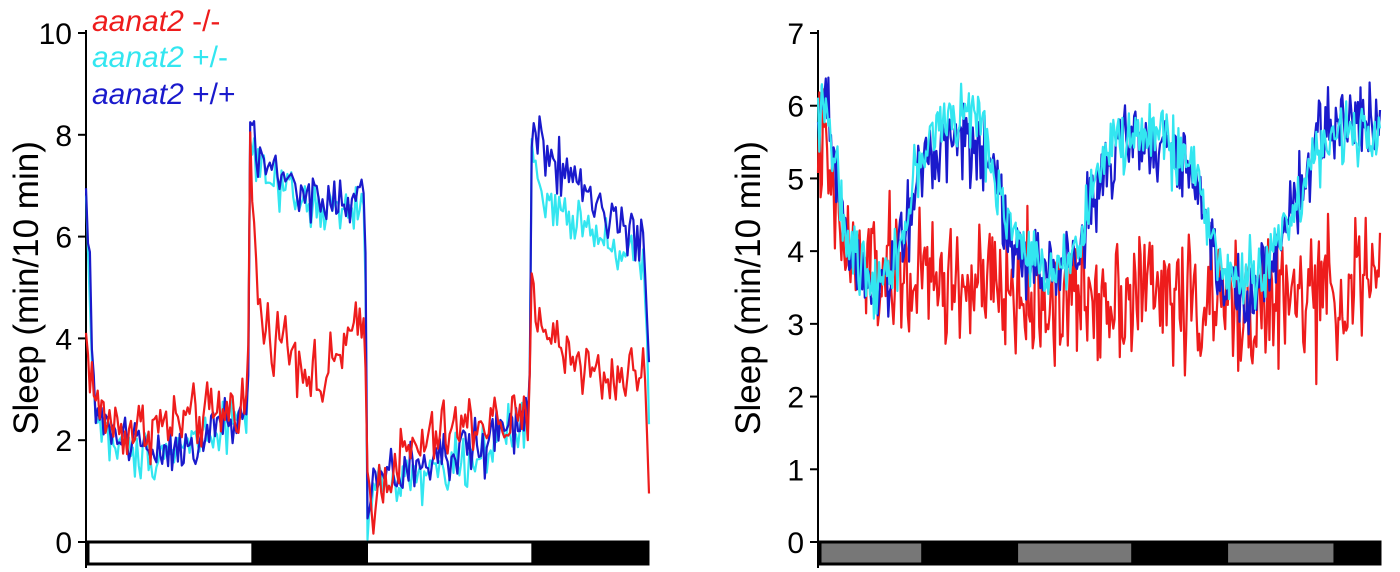 This screenshot has height=572, width=1400. I want to click on left-y-axis-ticks: 0 2 4 6 8 10, so click(62, 289).